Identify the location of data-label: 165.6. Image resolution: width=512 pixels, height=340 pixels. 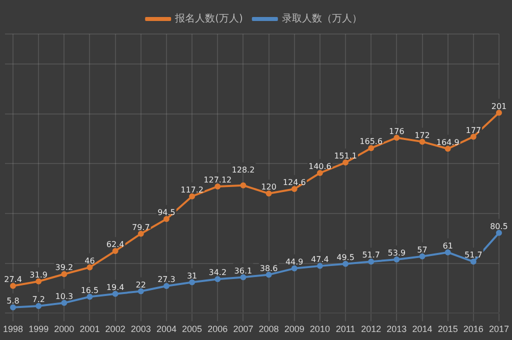
(371, 141).